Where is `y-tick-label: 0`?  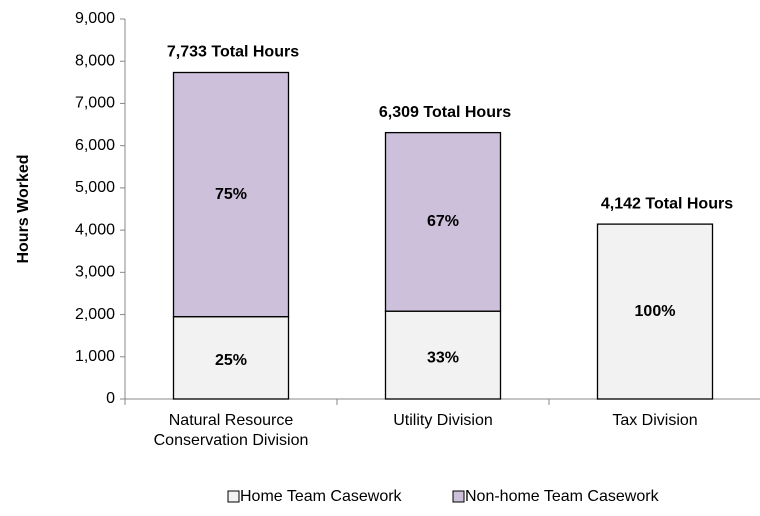
y-tick-label: 0 is located at coordinates (110, 398).